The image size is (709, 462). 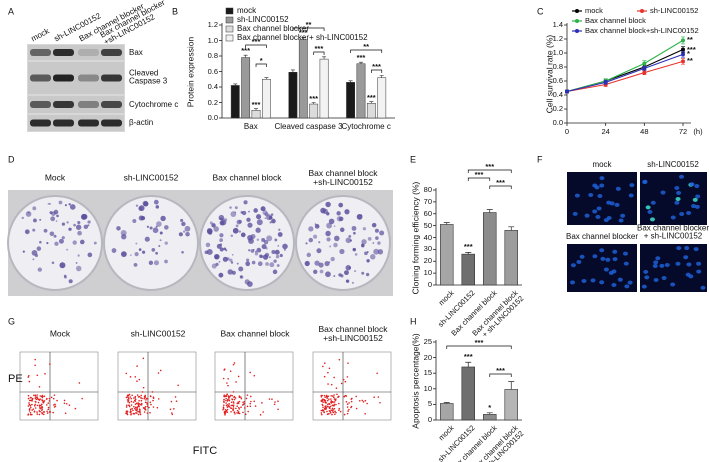 What do you see at coordinates (511, 228) in the screenshot?
I see `error-bar` at bounding box center [511, 228].